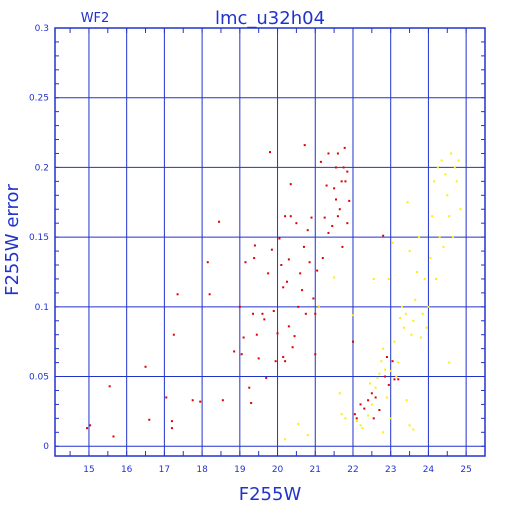 The width and height of the screenshot is (512, 512). I want to click on x-axis-label: F255W, so click(270, 494).